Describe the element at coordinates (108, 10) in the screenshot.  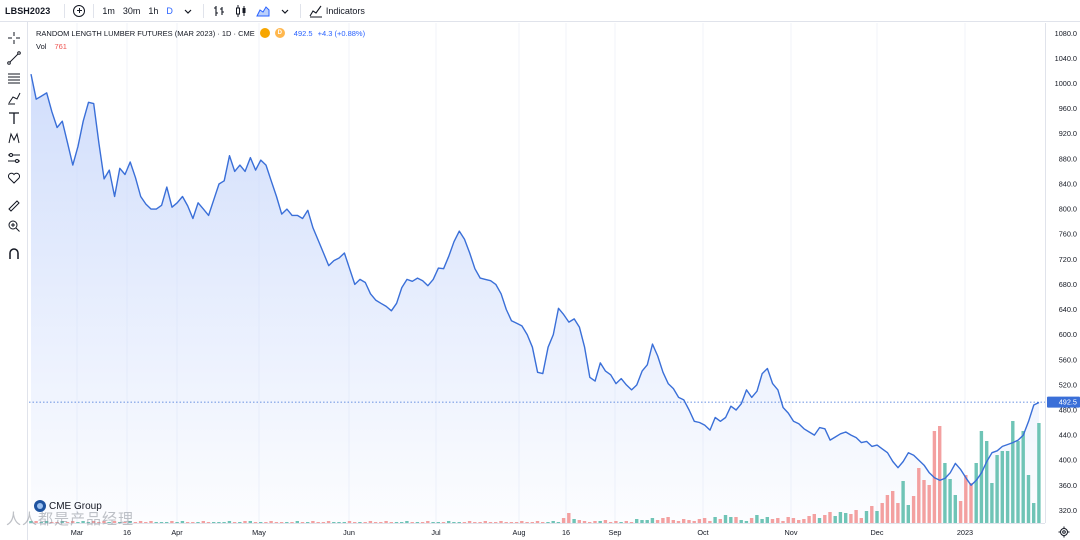
I see `interval-1m: 1m` at that location.